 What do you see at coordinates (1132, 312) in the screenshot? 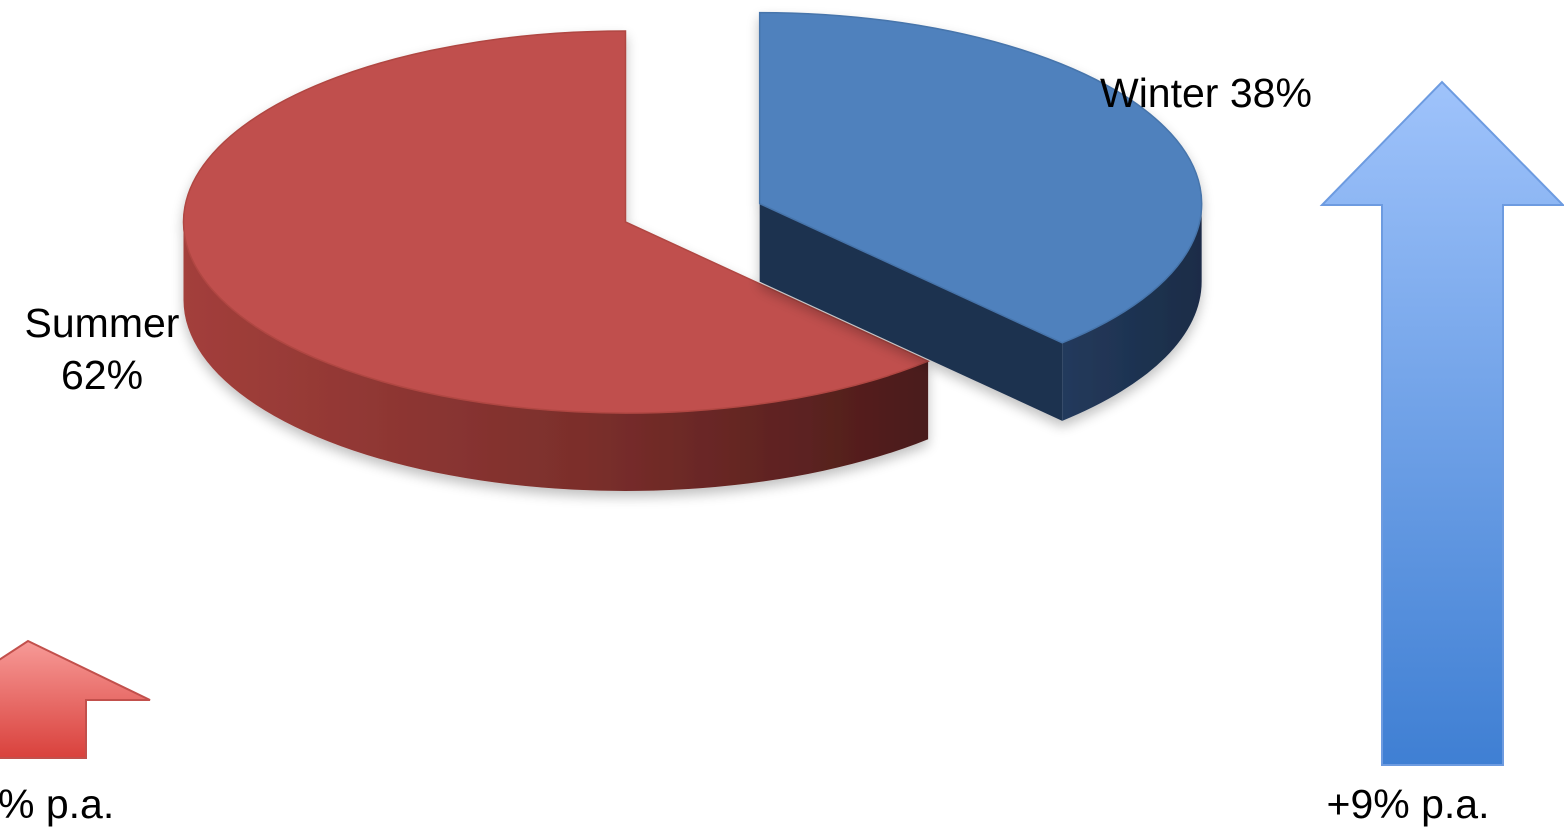
I see `pie-slice-winter-side` at bounding box center [1132, 312].